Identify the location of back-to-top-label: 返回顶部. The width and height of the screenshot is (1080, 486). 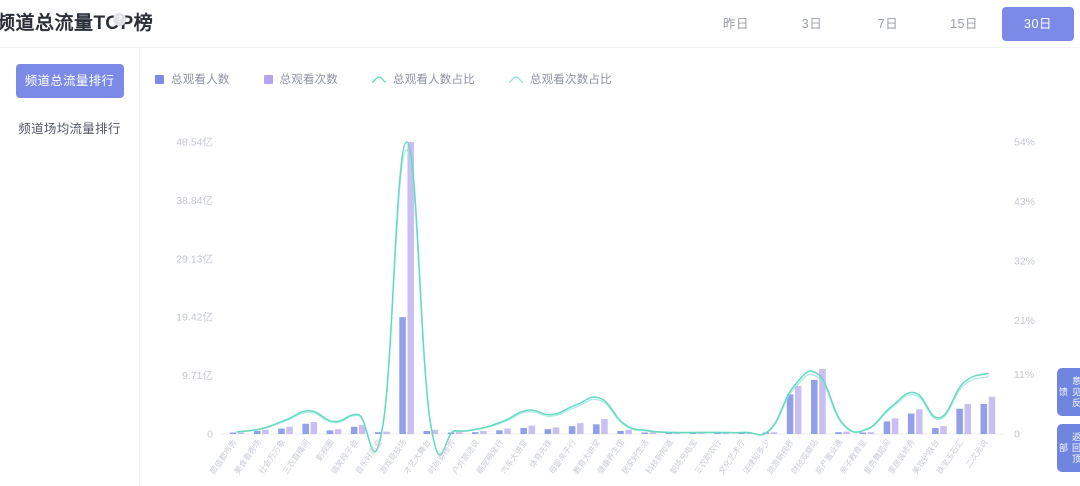
(1069, 448).